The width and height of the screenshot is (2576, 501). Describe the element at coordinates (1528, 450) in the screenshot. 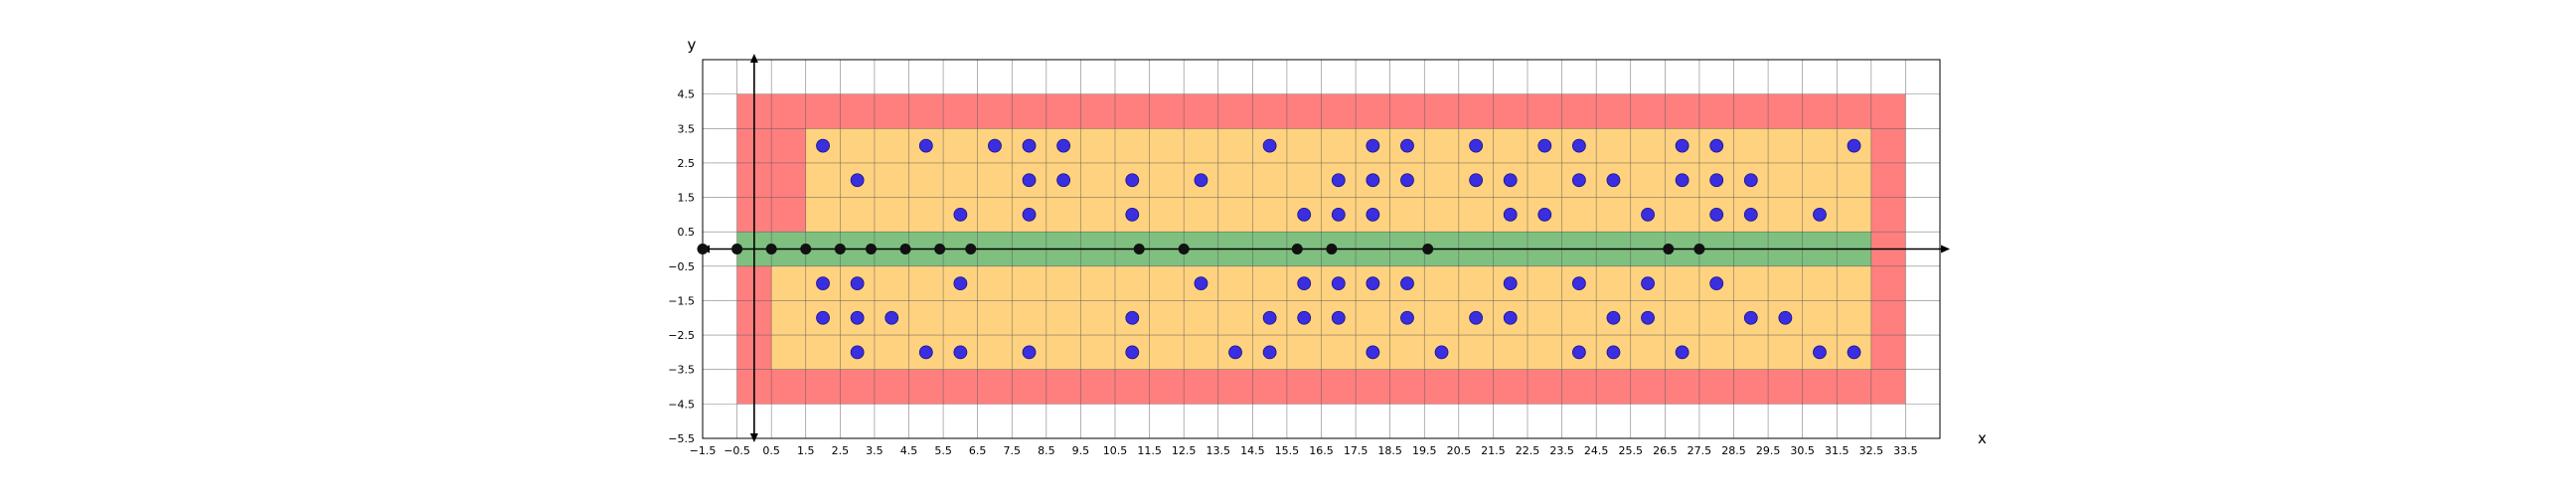

I see `x-tick-label: 22.5` at that location.